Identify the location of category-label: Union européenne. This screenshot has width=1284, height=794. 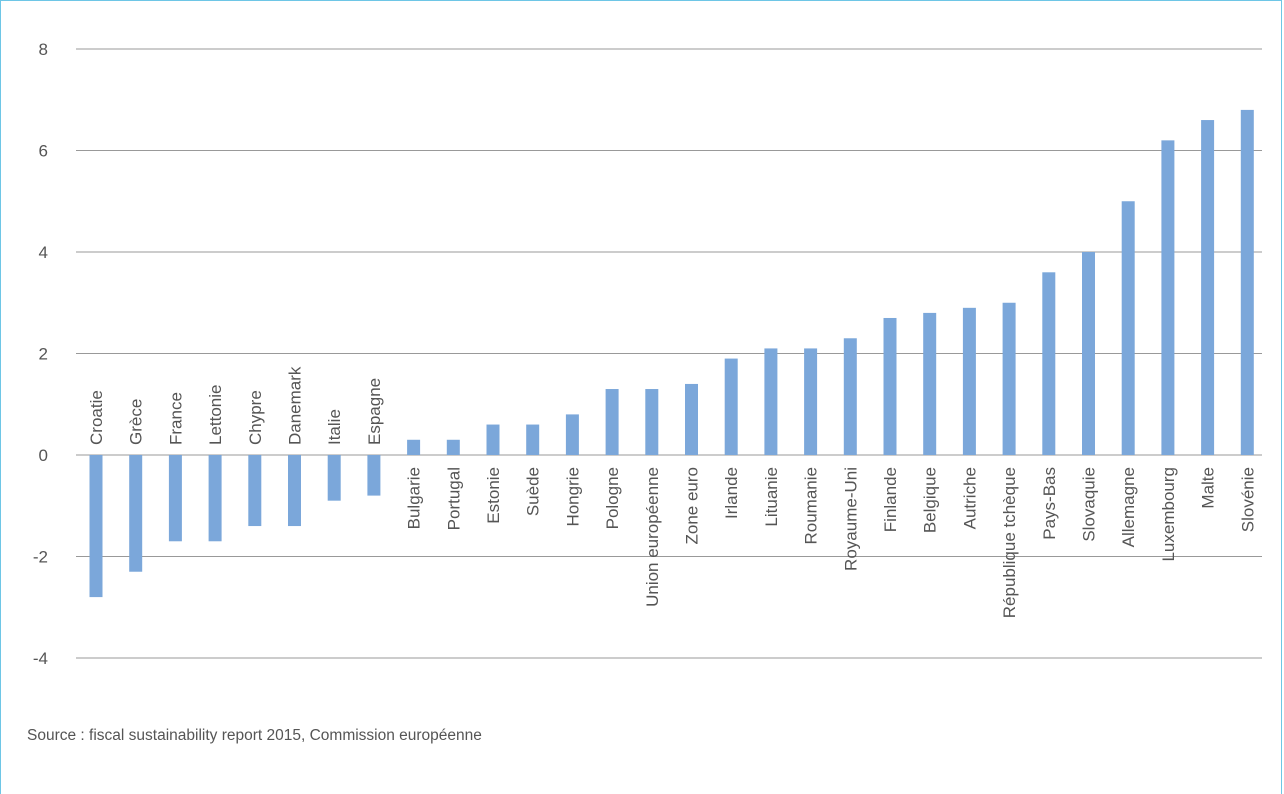
(652, 537).